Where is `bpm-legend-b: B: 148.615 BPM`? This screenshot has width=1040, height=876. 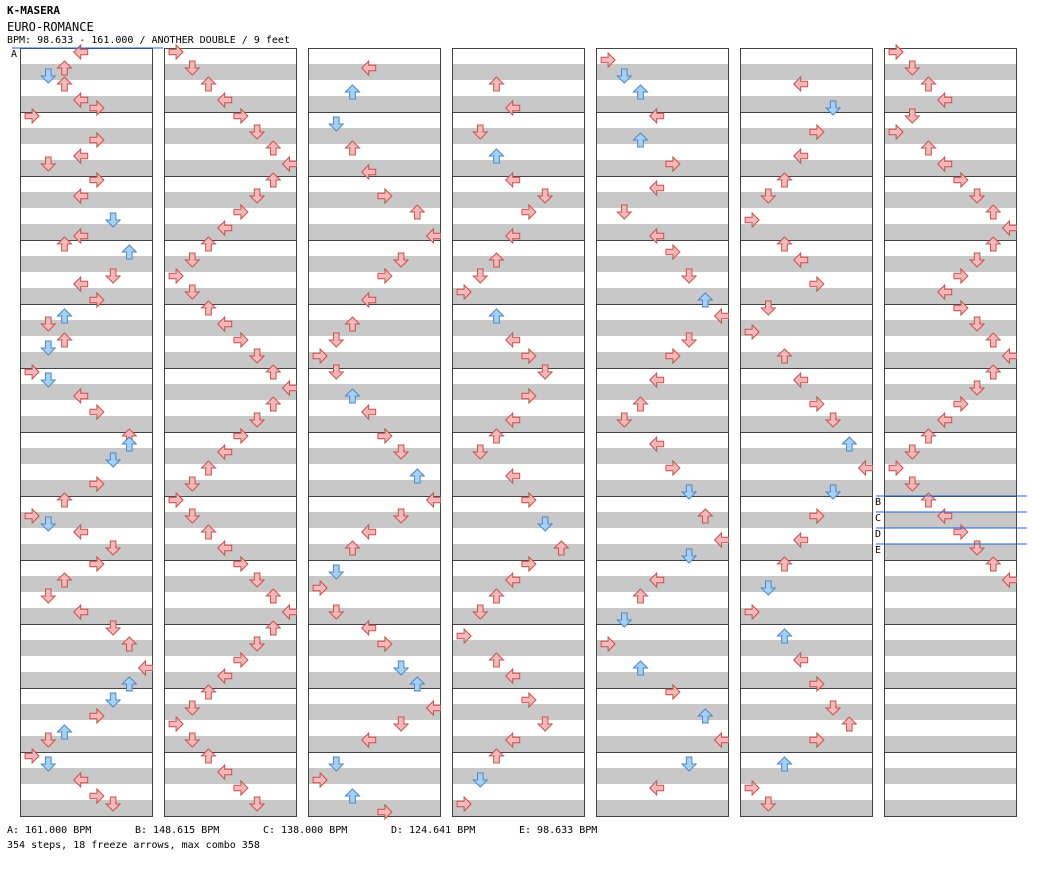 bpm-legend-b: B: 148.615 BPM is located at coordinates (177, 830).